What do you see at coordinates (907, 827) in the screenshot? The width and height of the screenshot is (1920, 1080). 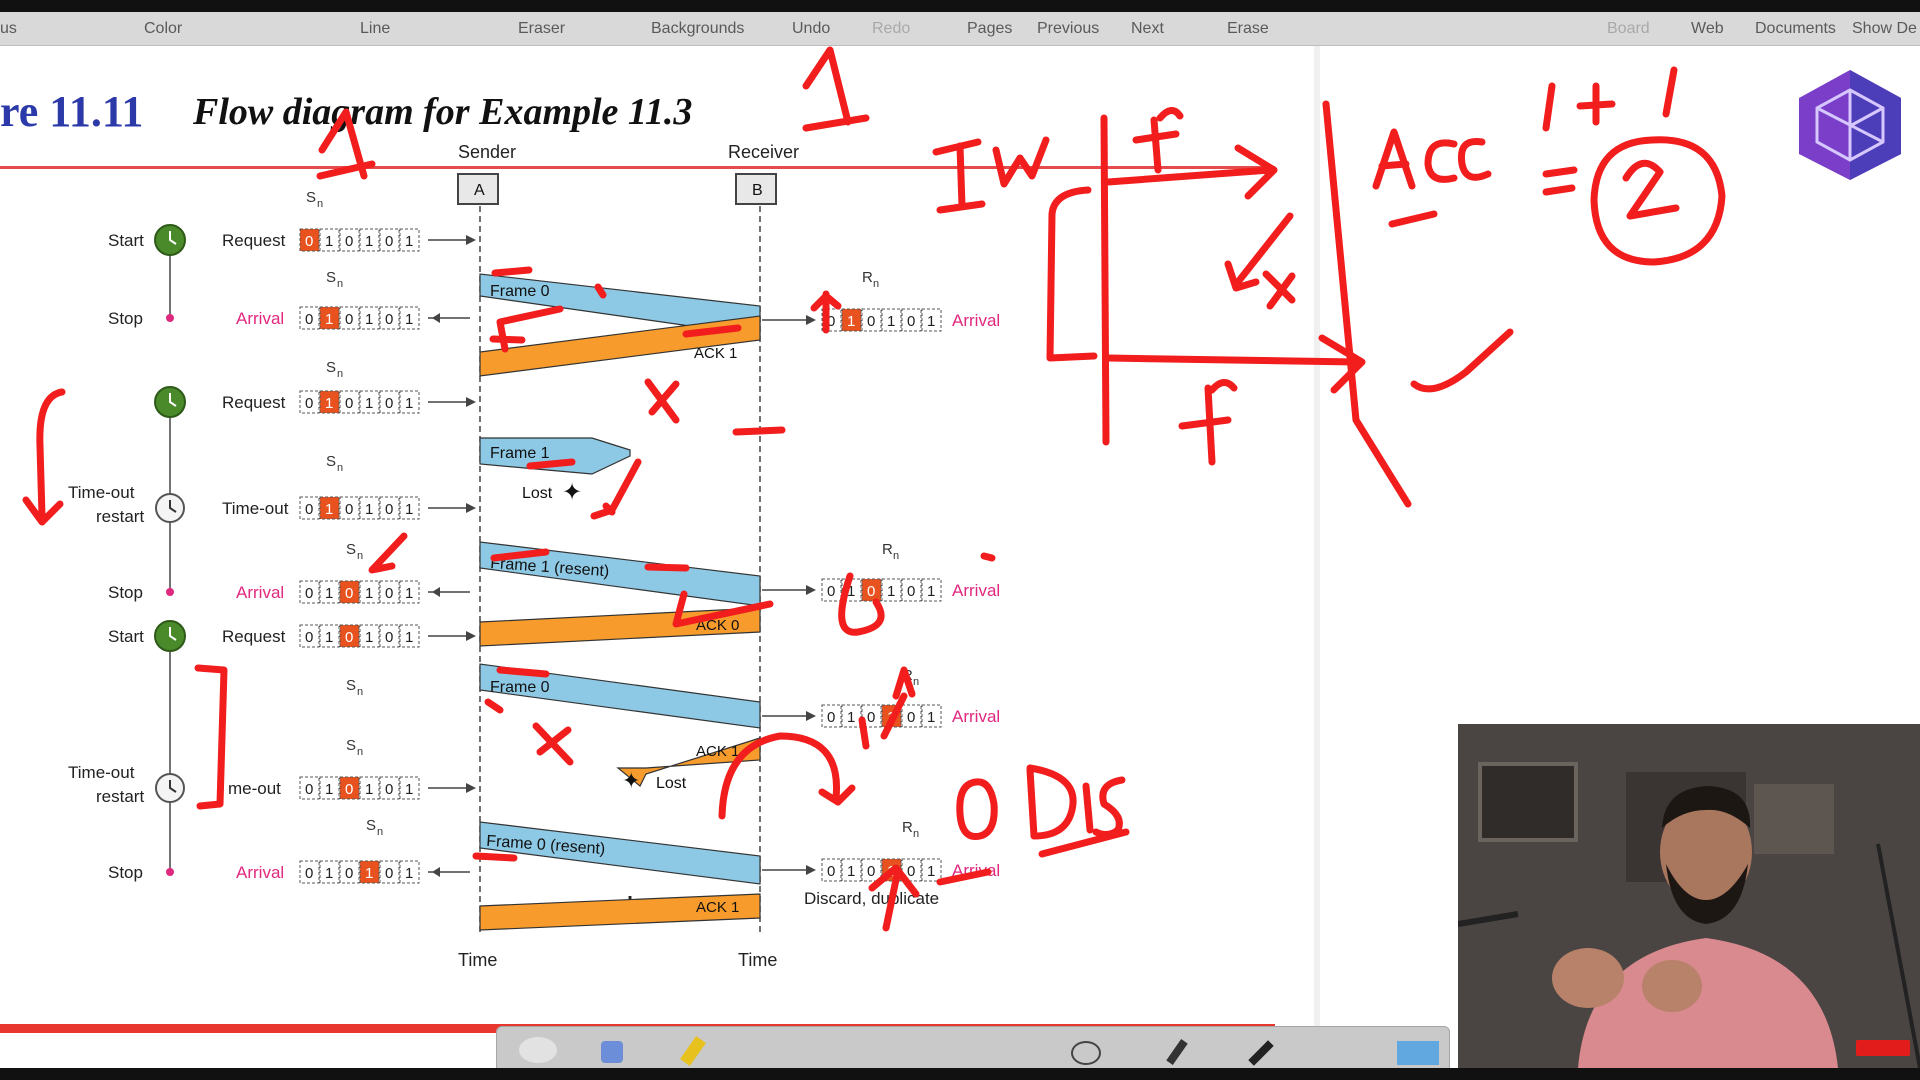 I see `rn-label: R` at bounding box center [907, 827].